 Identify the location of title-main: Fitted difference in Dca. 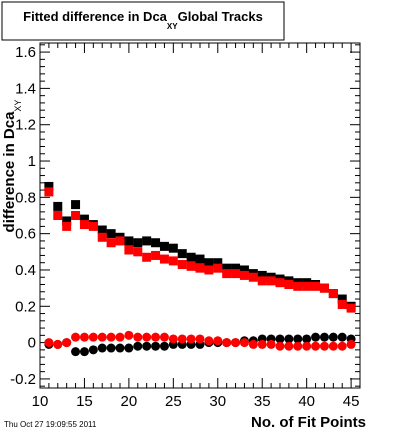
(95, 16).